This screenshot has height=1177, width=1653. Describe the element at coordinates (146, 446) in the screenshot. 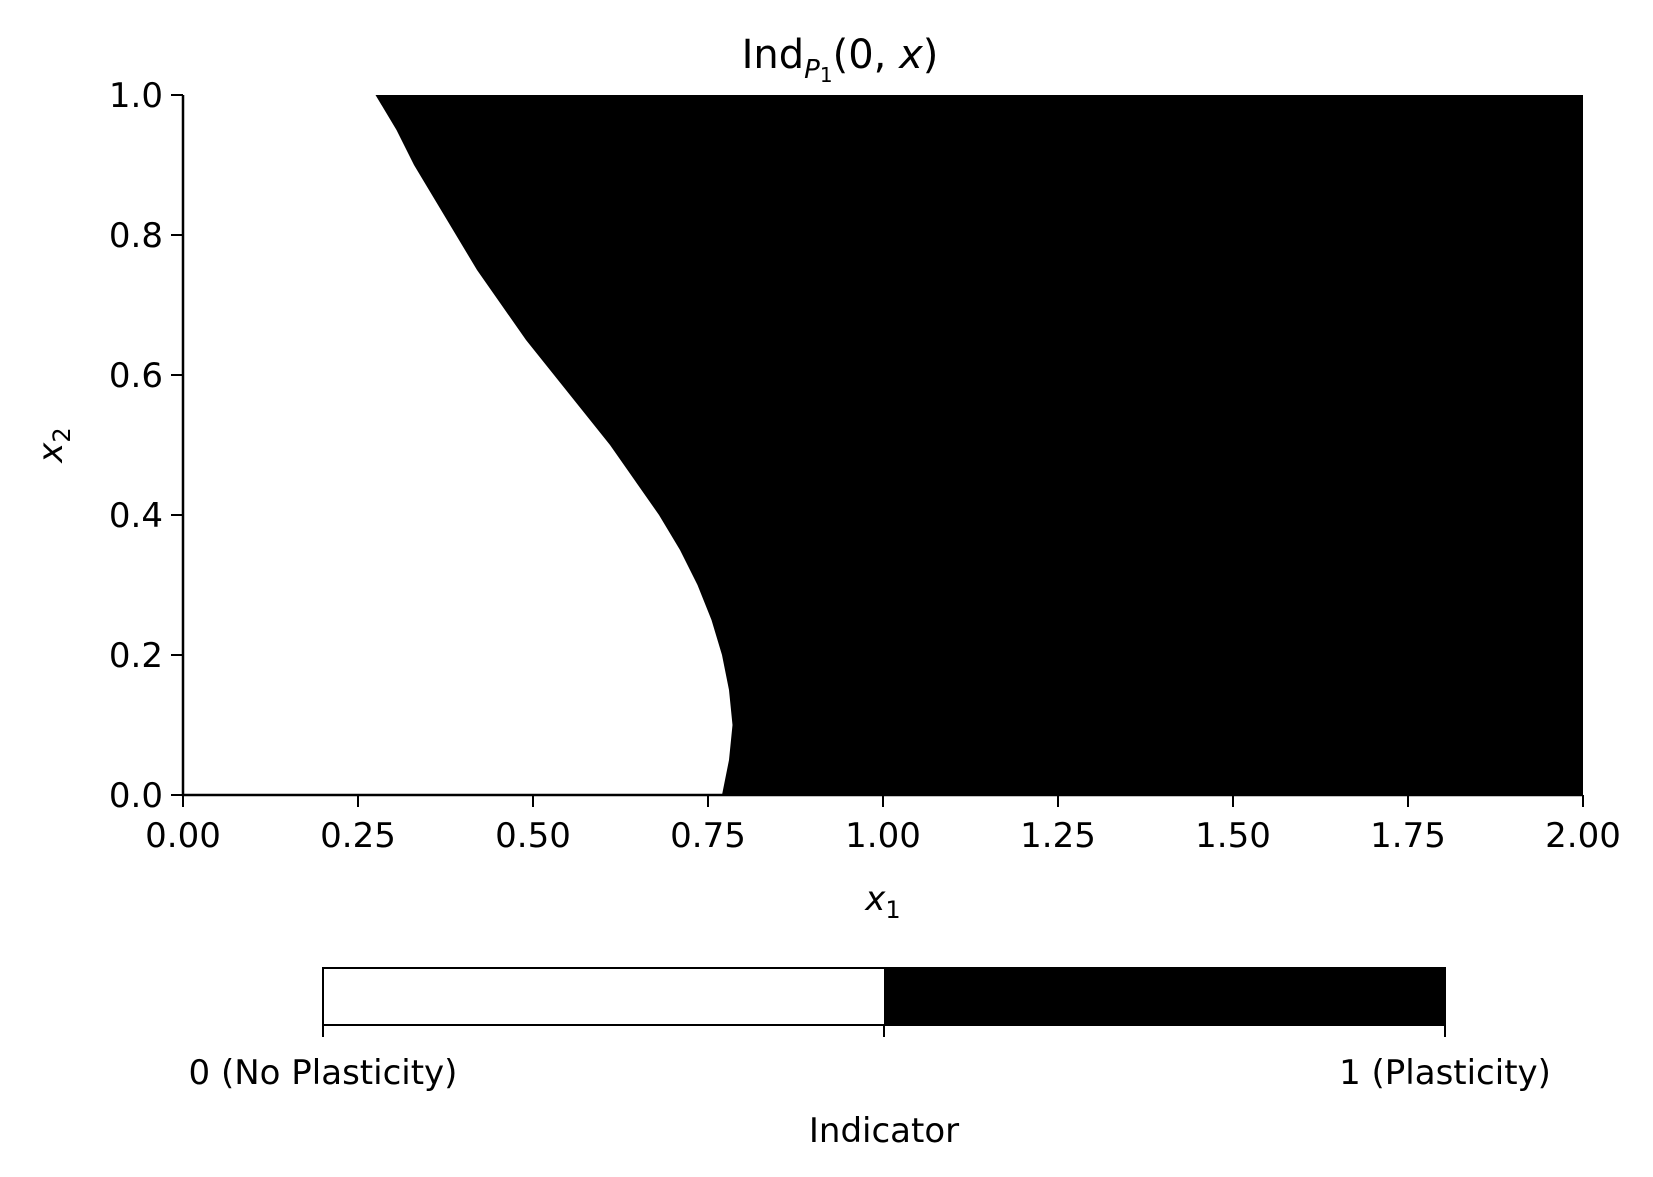

I see `y-axis-ticks: 0.0 0.2 0.4 0.6 0.8 1.0` at that location.